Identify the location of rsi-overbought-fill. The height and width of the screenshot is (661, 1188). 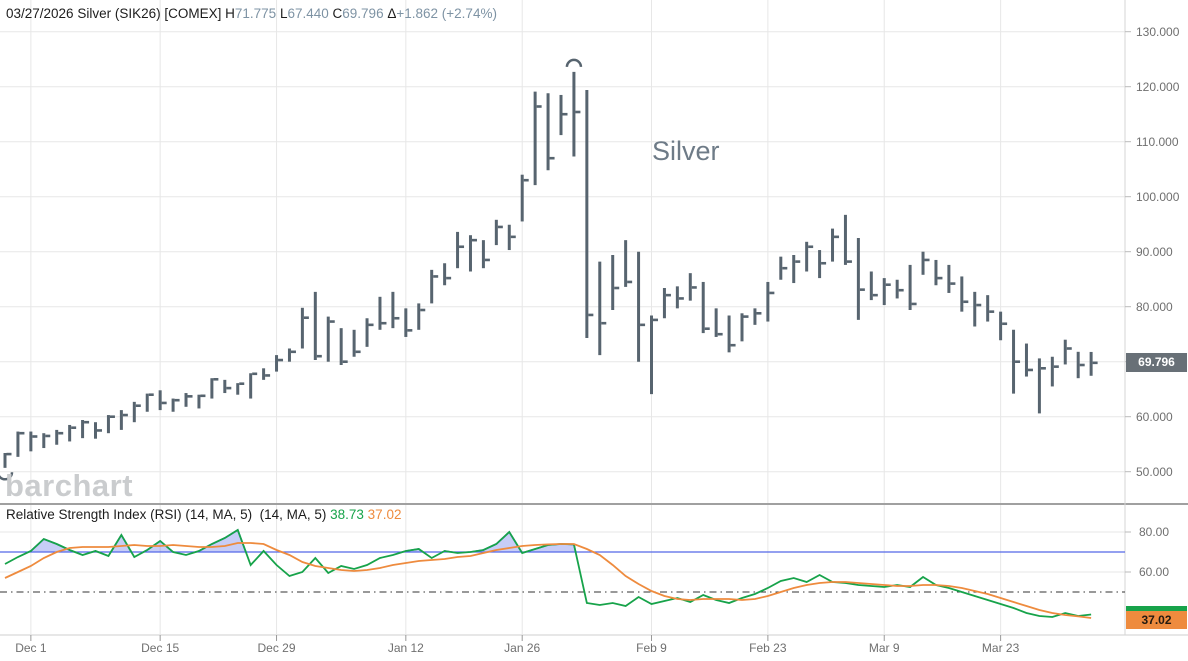
(548, 541).